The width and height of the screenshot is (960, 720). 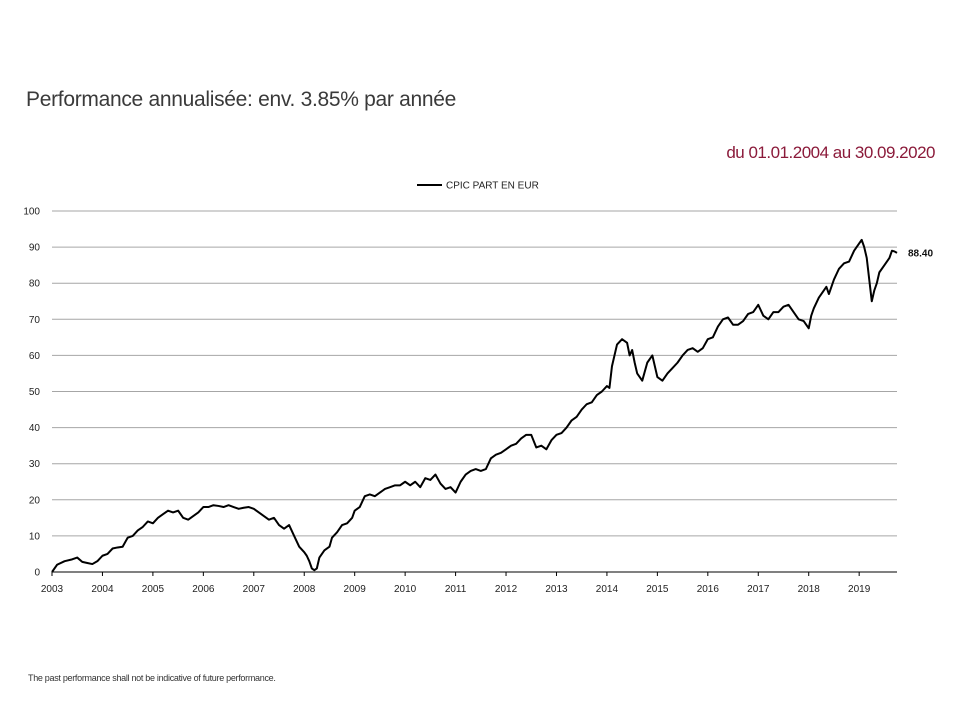 I want to click on x-tick-label: 2007, so click(x=254, y=589).